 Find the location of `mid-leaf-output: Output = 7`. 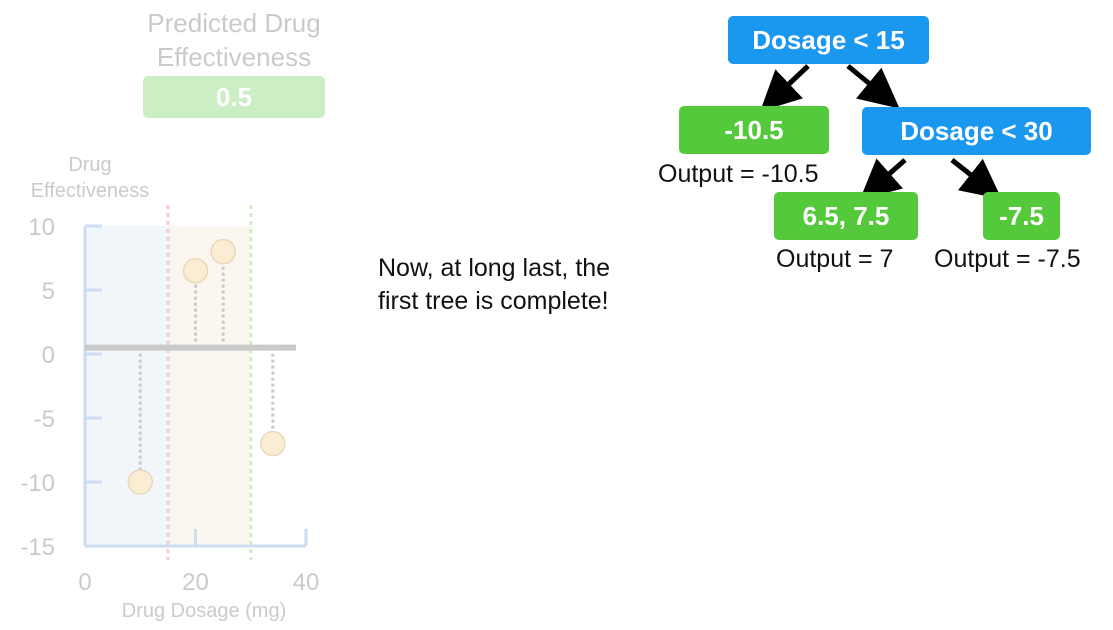

mid-leaf-output: Output = 7 is located at coordinates (835, 259).